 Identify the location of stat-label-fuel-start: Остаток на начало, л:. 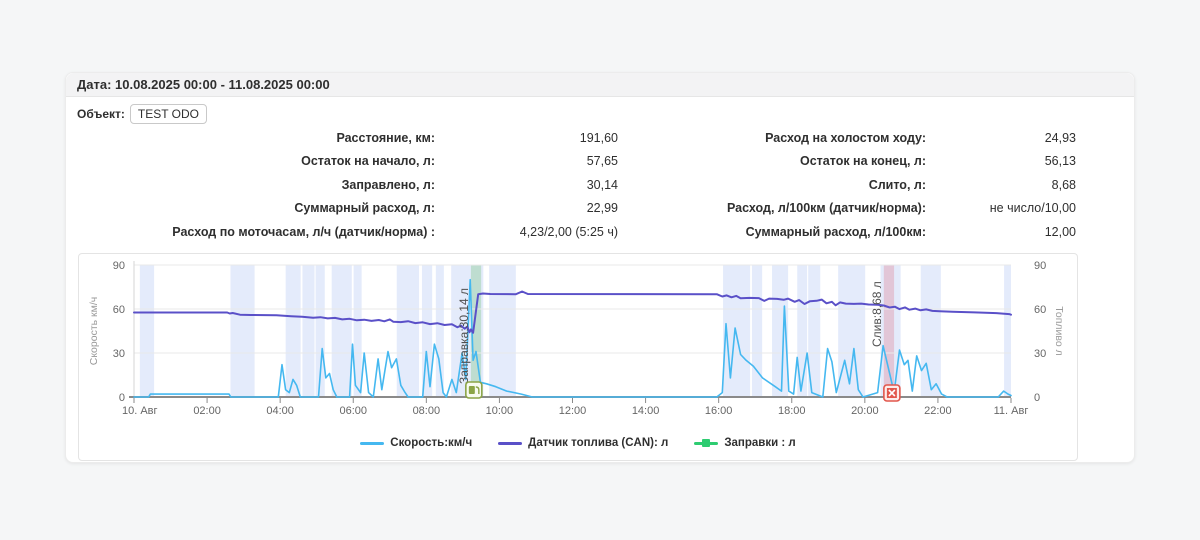
(368, 161).